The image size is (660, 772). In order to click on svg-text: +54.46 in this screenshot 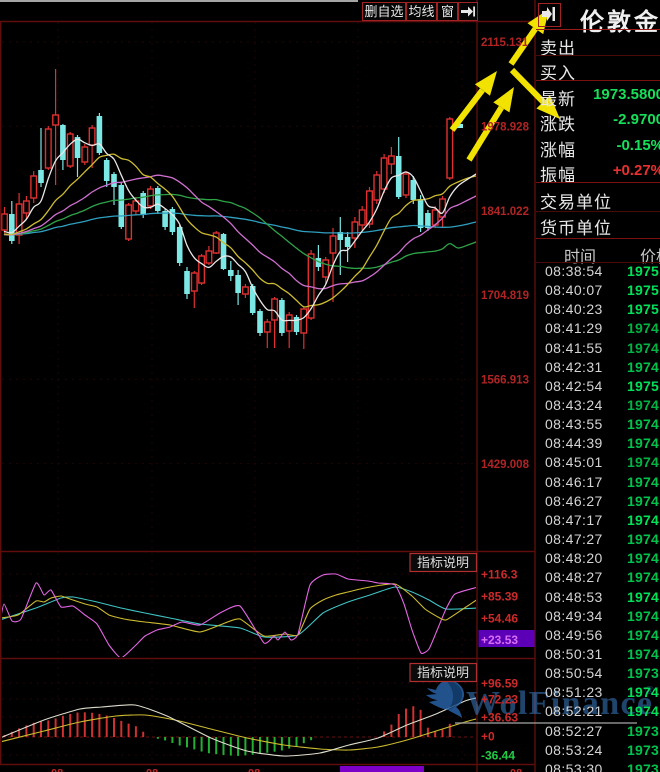, I will do `click(499, 619)`.